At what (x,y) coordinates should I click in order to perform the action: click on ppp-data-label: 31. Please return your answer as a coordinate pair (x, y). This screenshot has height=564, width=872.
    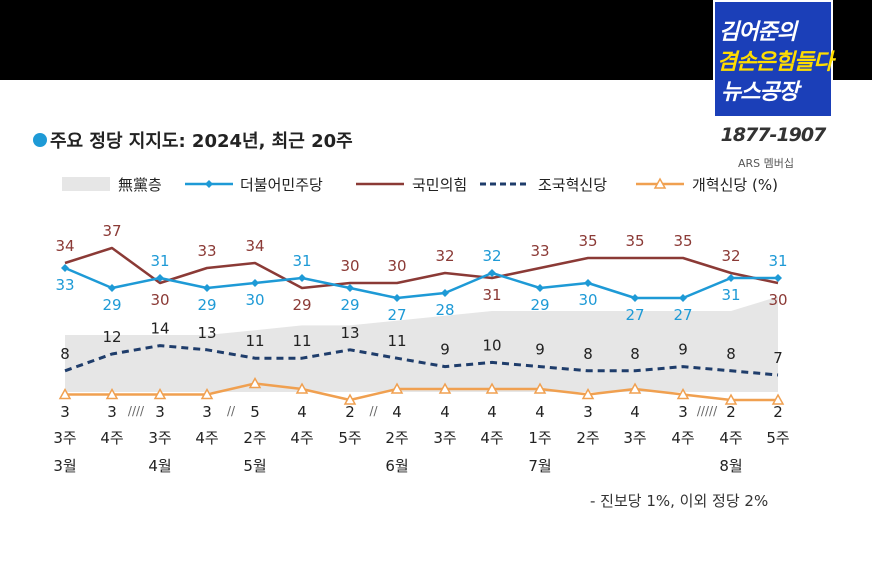
    Looking at the image, I should click on (491, 295).